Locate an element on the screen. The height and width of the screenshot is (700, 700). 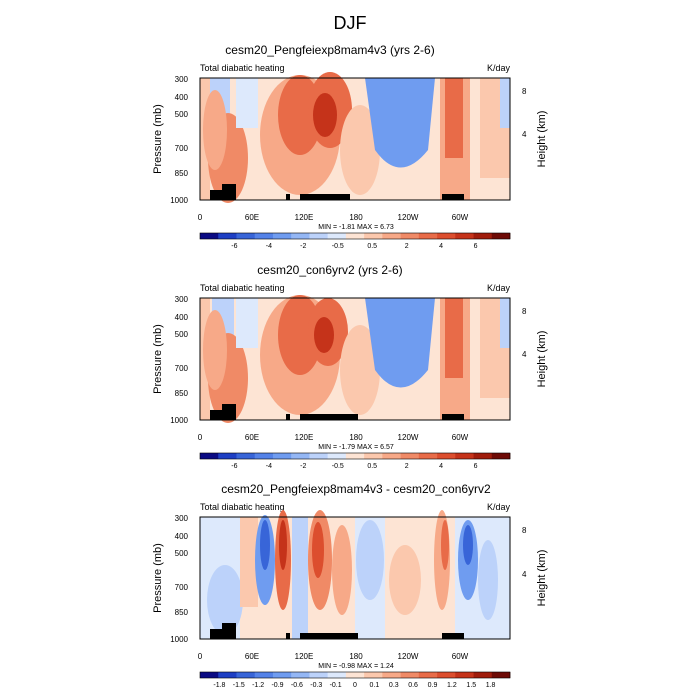
colorbar-label: 0 is located at coordinates (355, 685).